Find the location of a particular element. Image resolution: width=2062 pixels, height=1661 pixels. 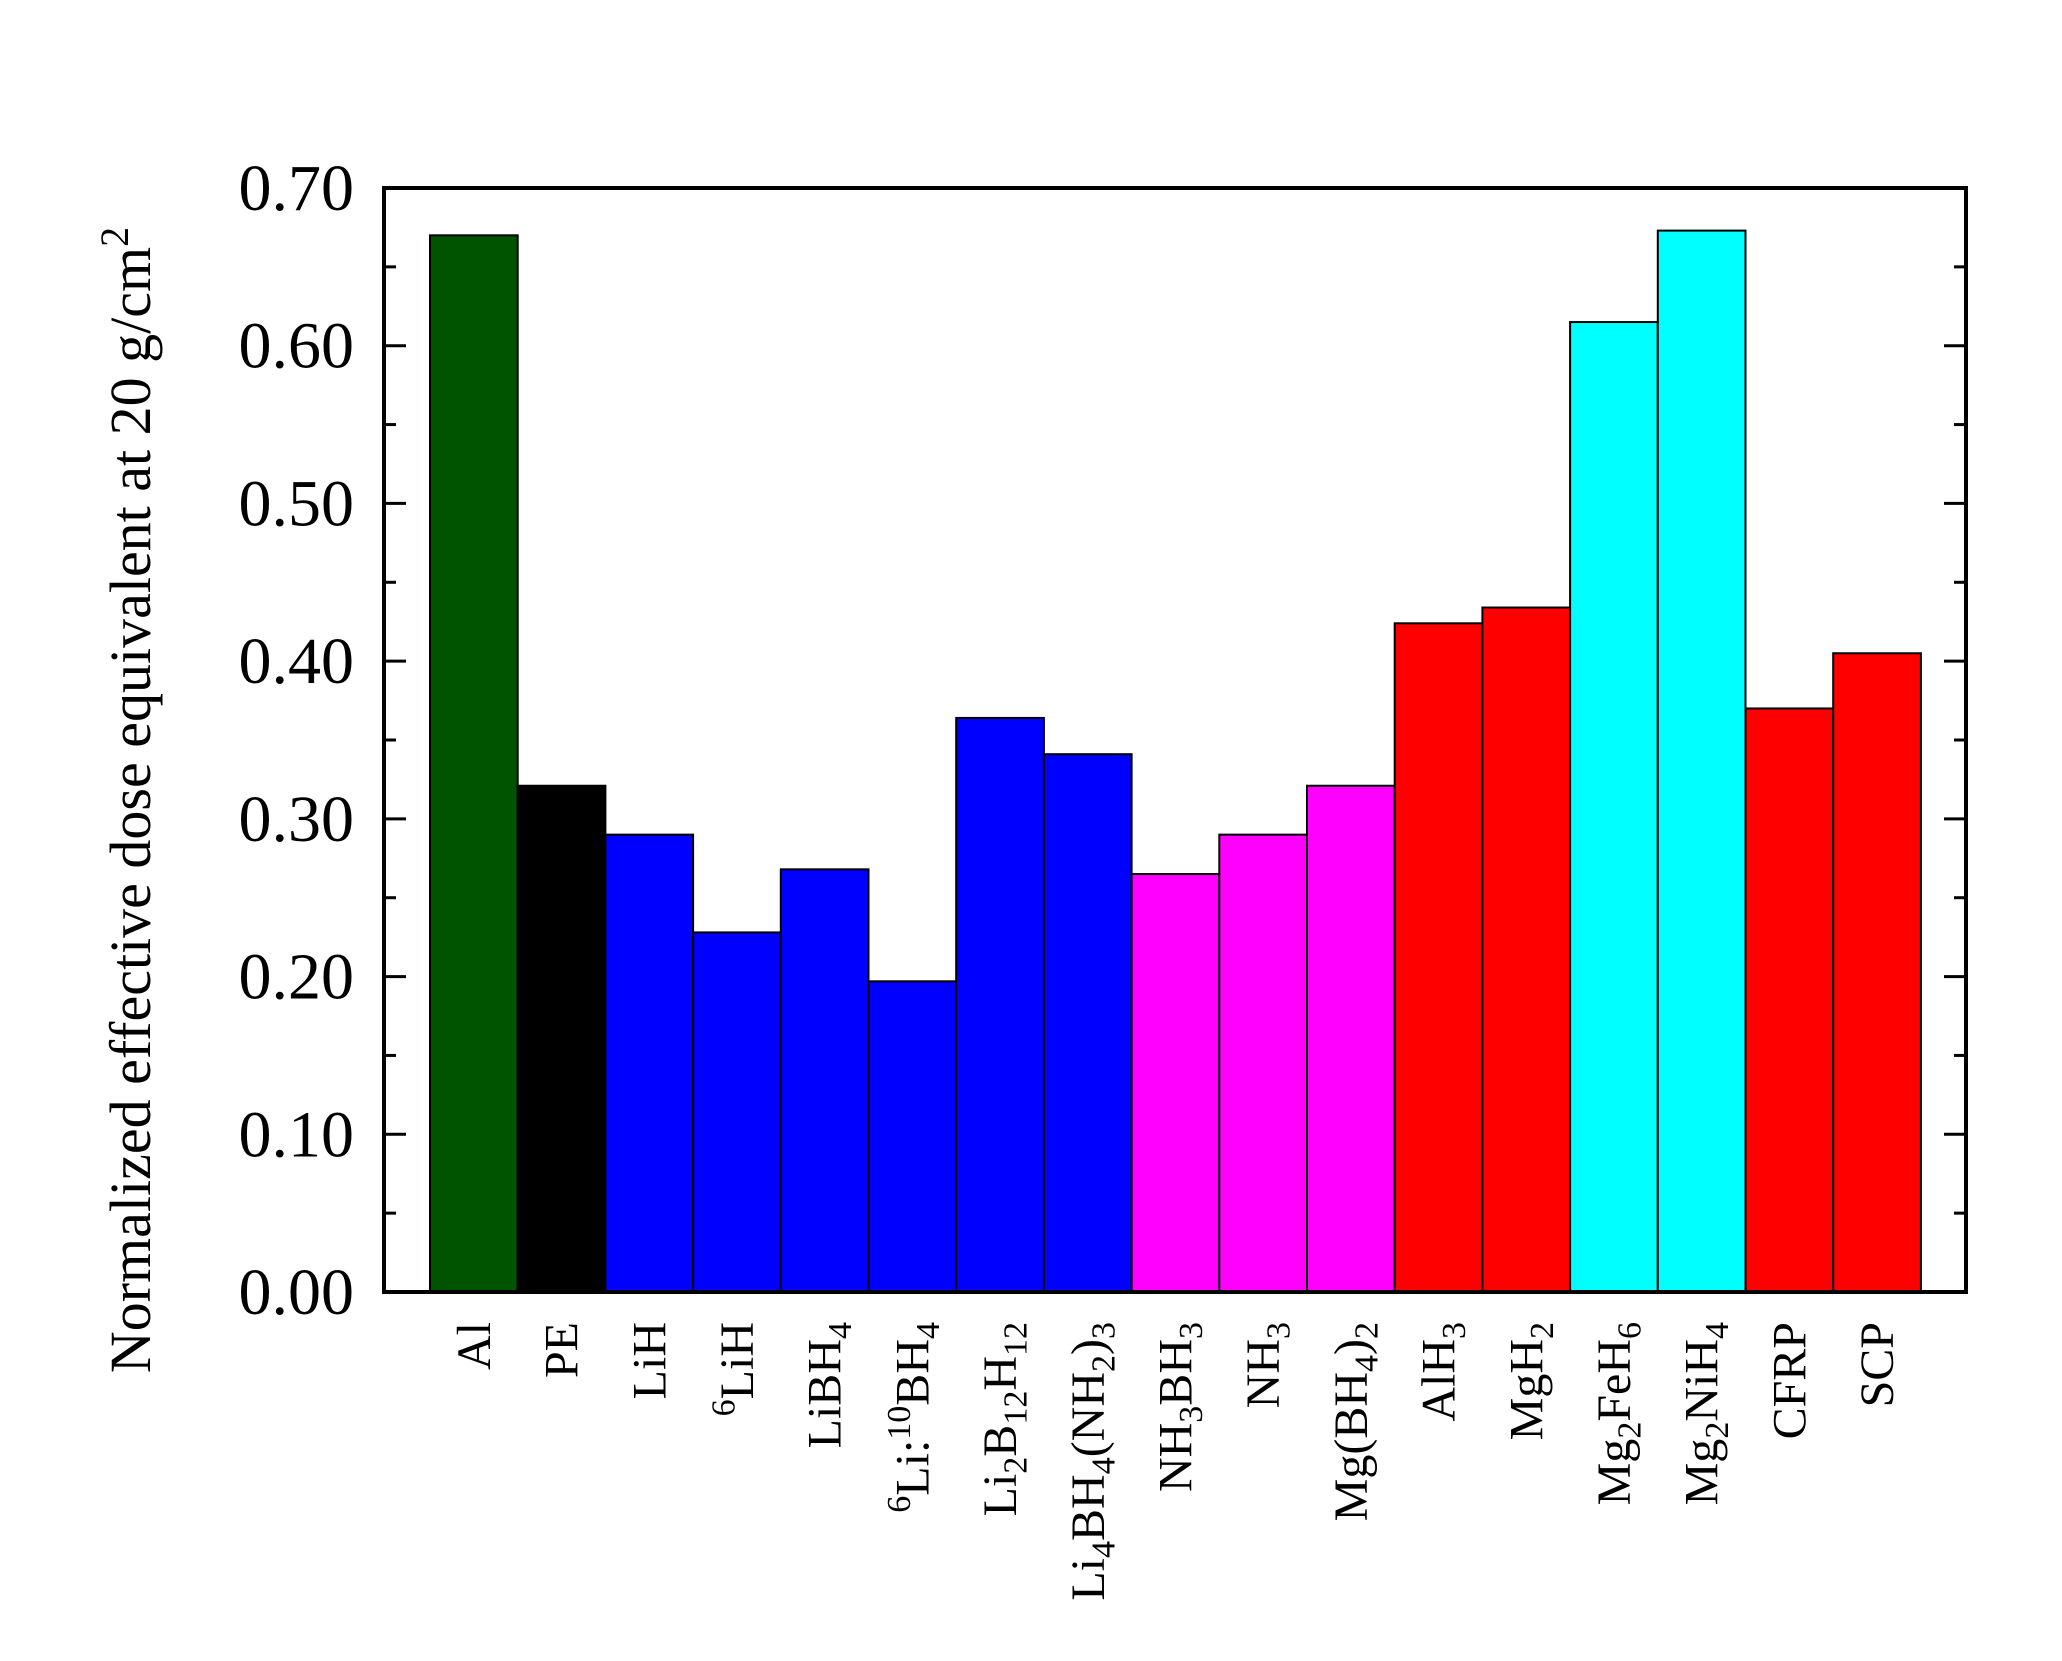

y-tick-label: 0.10 is located at coordinates (297, 1134).